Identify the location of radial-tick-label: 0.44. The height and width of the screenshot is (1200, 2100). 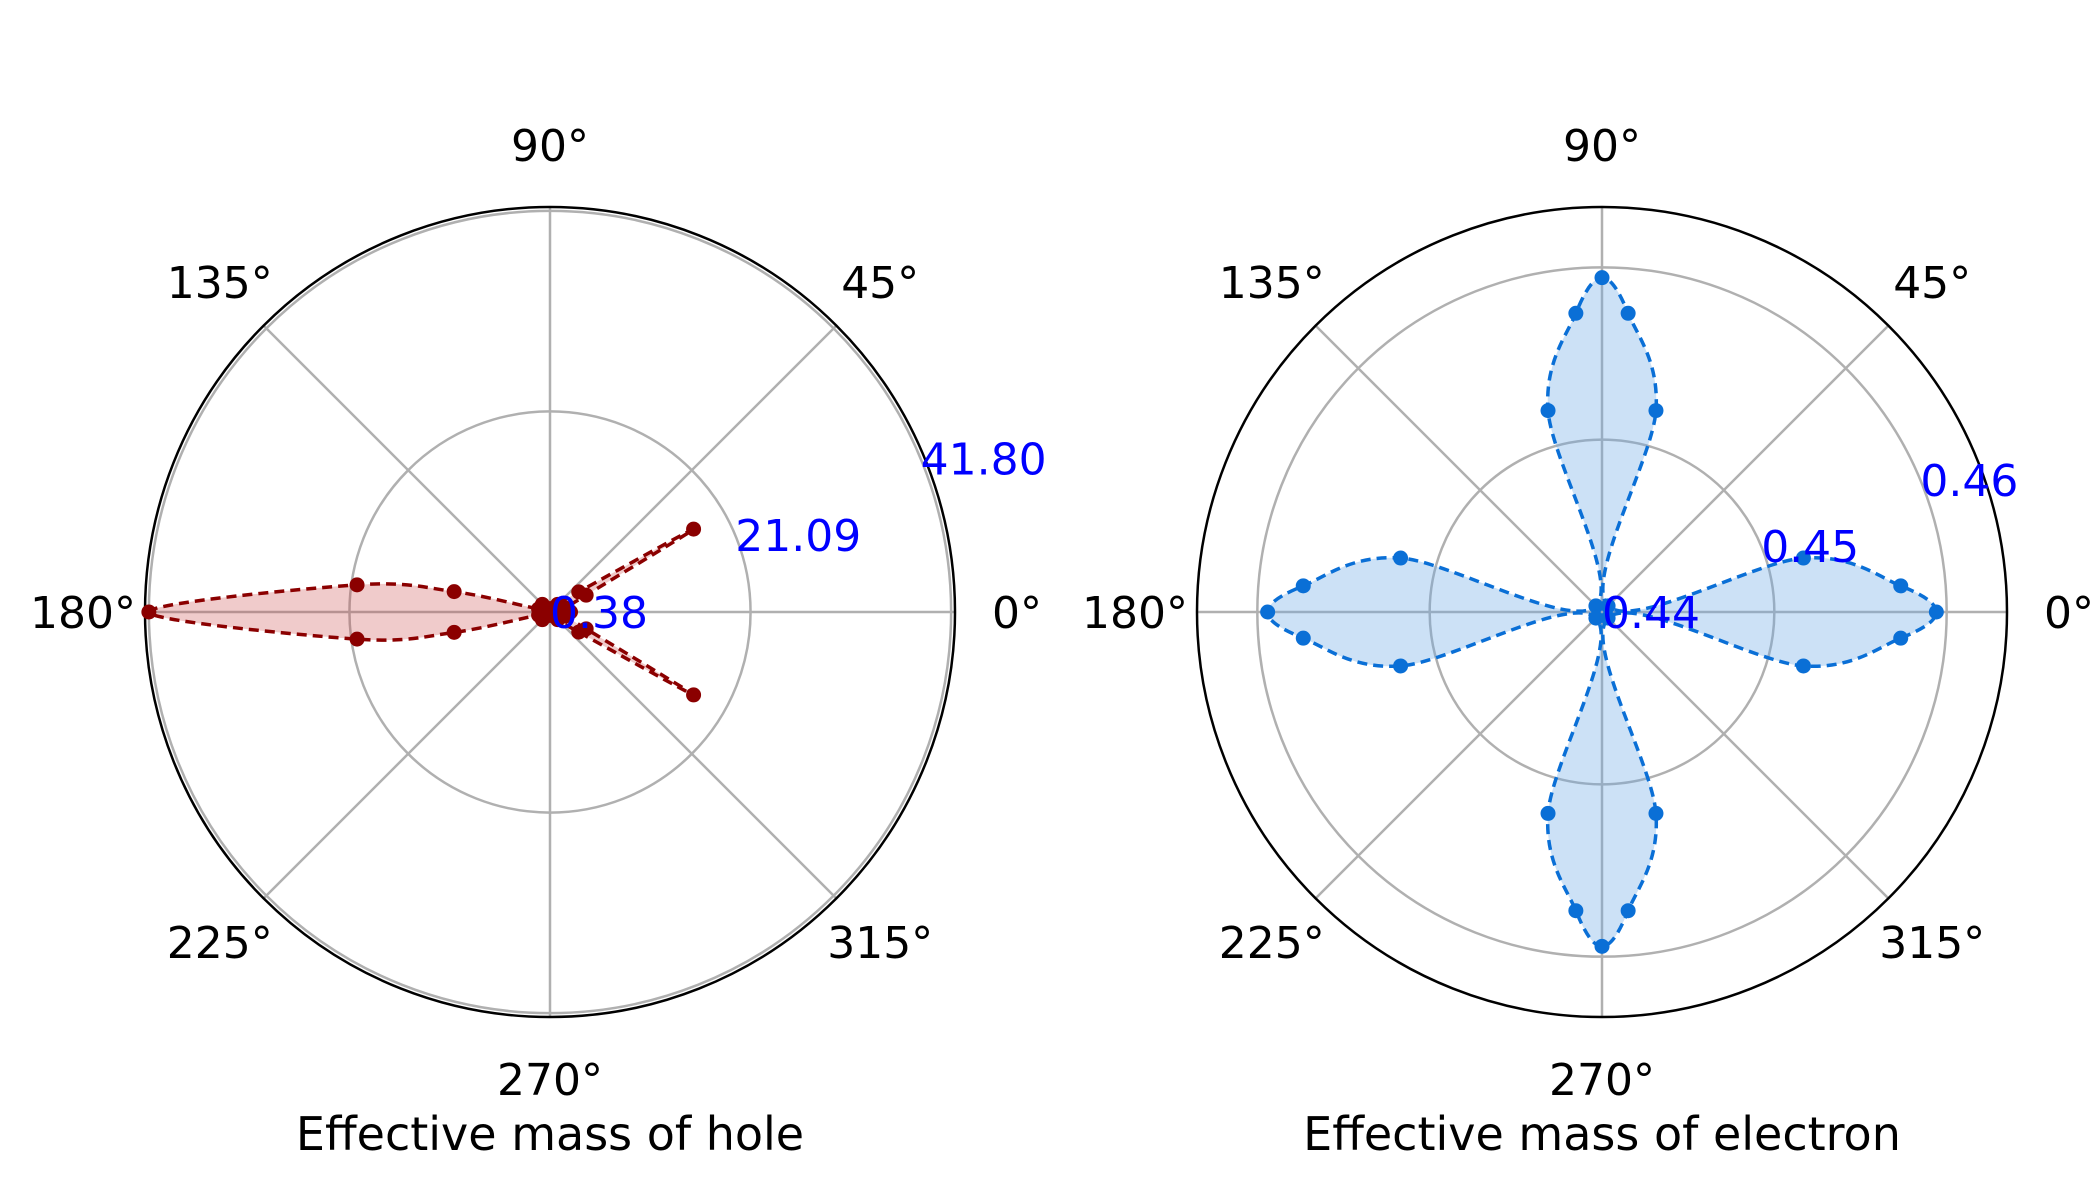
(1651, 613).